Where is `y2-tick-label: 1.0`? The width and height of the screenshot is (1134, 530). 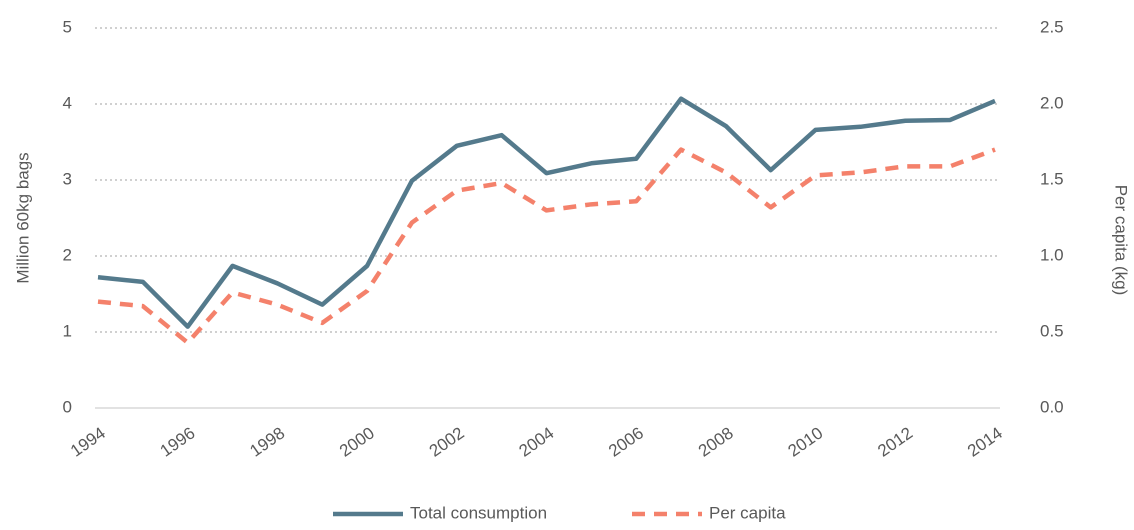 y2-tick-label: 1.0 is located at coordinates (1052, 254).